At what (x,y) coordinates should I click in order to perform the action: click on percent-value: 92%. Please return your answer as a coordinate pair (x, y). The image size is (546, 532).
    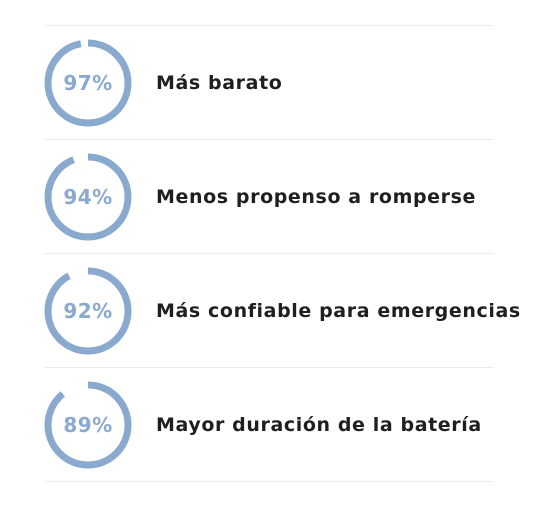
    Looking at the image, I should click on (88, 311).